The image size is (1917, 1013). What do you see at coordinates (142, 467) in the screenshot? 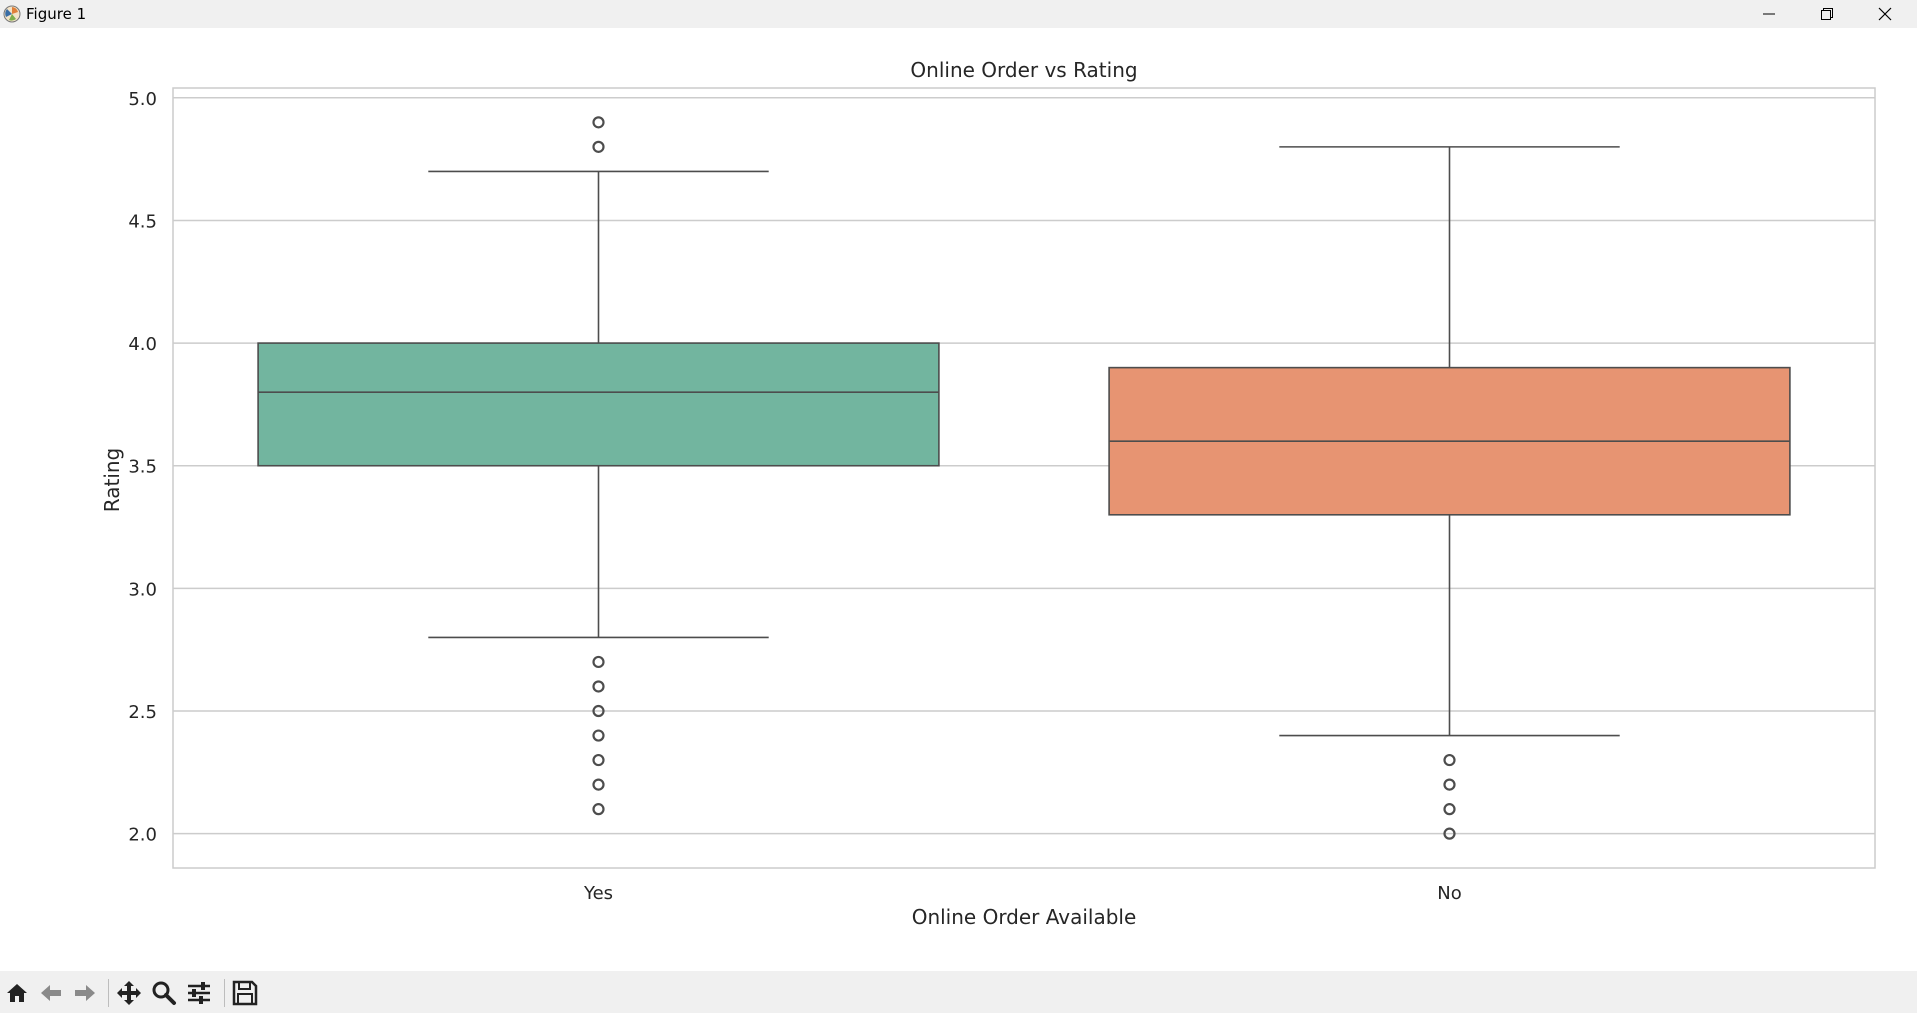
I see `y-tick-label: 3.5` at bounding box center [142, 467].